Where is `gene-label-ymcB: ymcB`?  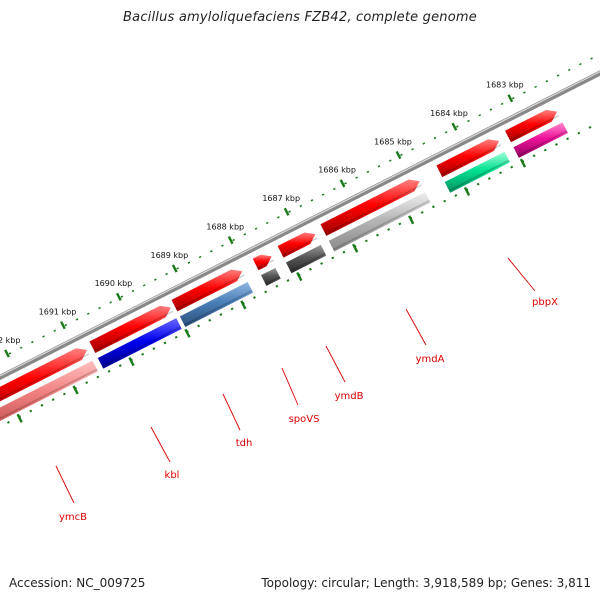
gene-label-ymcB: ymcB is located at coordinates (73, 517).